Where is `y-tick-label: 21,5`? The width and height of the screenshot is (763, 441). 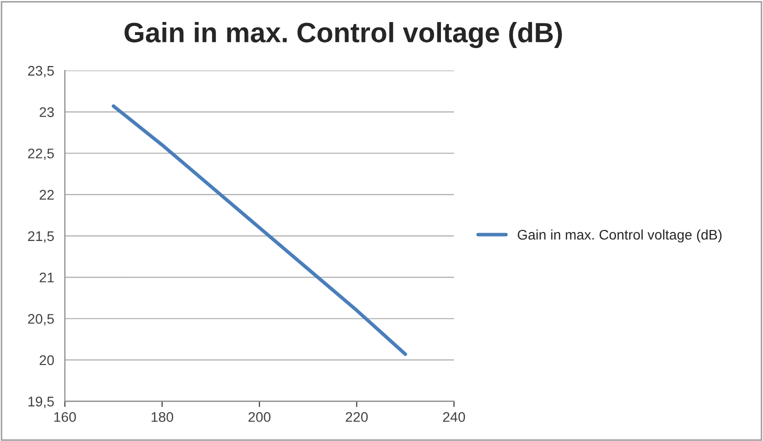 y-tick-label: 21,5 is located at coordinates (41, 237).